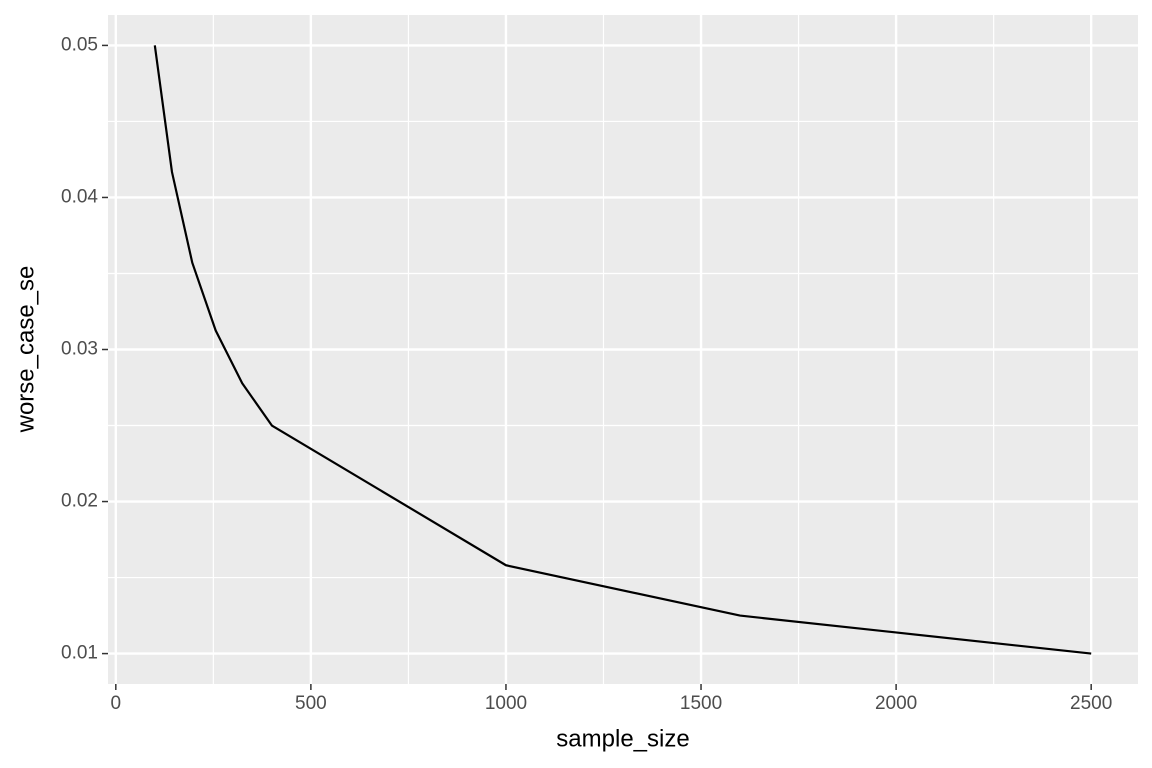 This screenshot has height=768, width=1152. What do you see at coordinates (116, 703) in the screenshot?
I see `x-tick-label: 0` at bounding box center [116, 703].